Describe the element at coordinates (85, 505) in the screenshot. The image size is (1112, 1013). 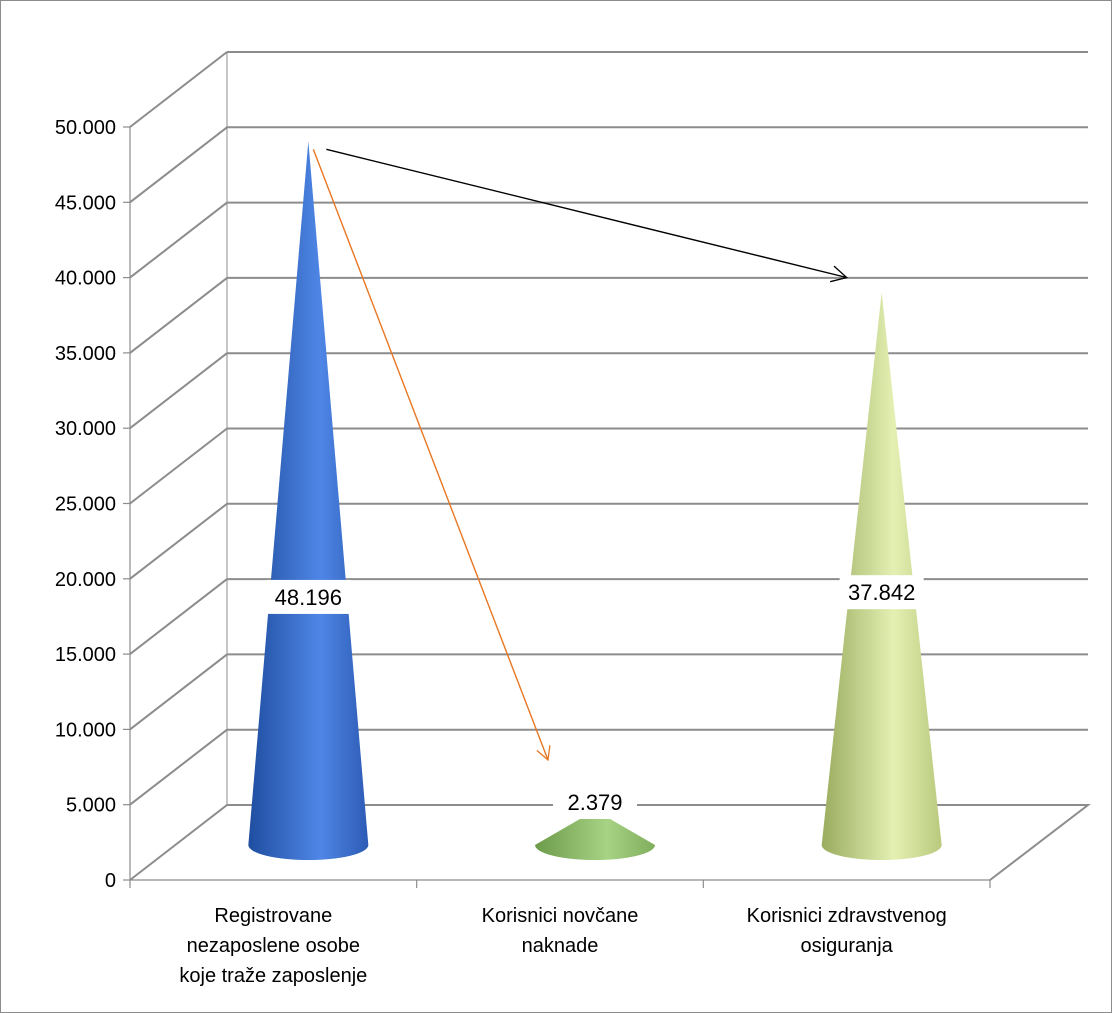
I see `y-tick-label: 25.000` at that location.